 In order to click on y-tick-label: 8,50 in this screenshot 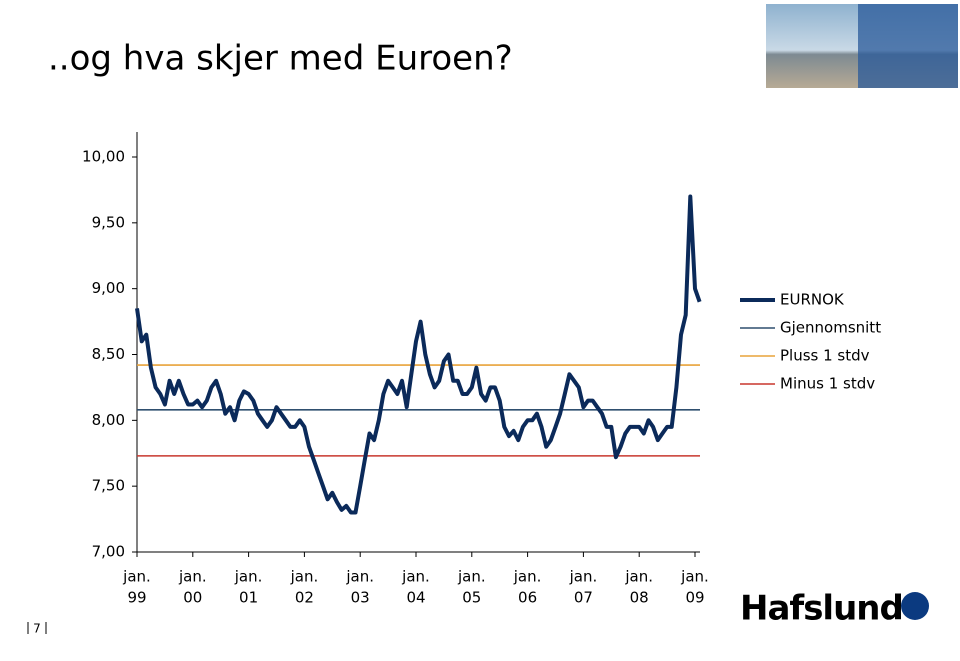, I will do `click(108, 354)`.